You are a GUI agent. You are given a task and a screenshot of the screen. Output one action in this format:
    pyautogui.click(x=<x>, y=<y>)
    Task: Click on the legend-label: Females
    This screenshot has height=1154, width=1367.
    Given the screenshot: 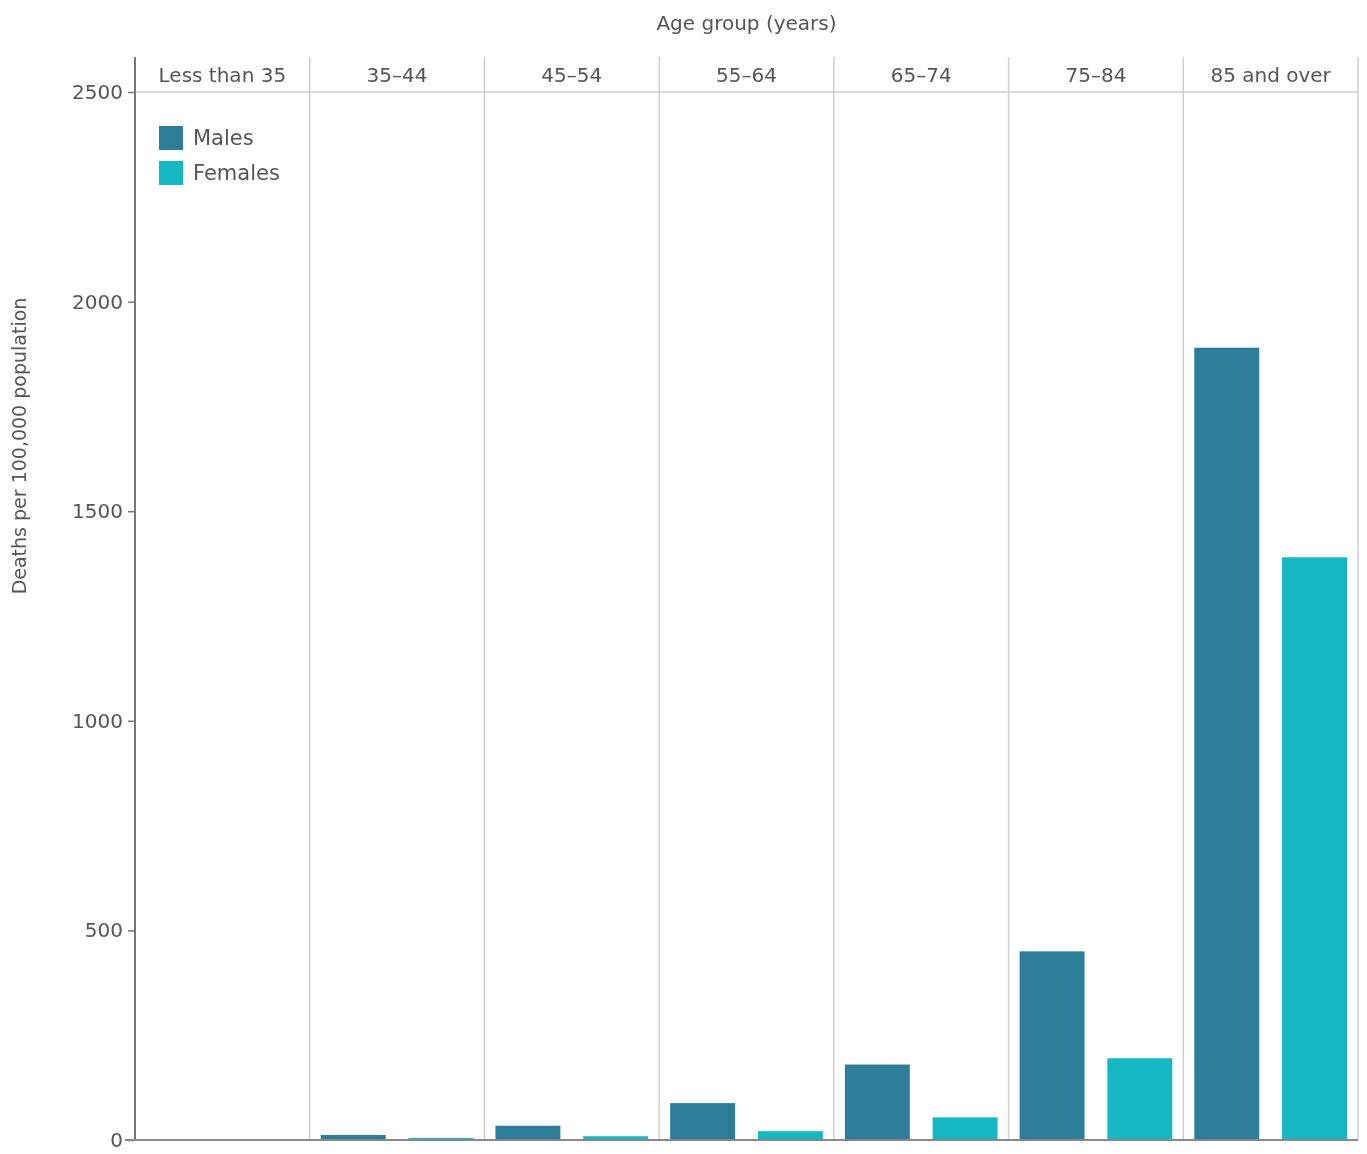 What is the action you would take?
    pyautogui.click(x=236, y=173)
    